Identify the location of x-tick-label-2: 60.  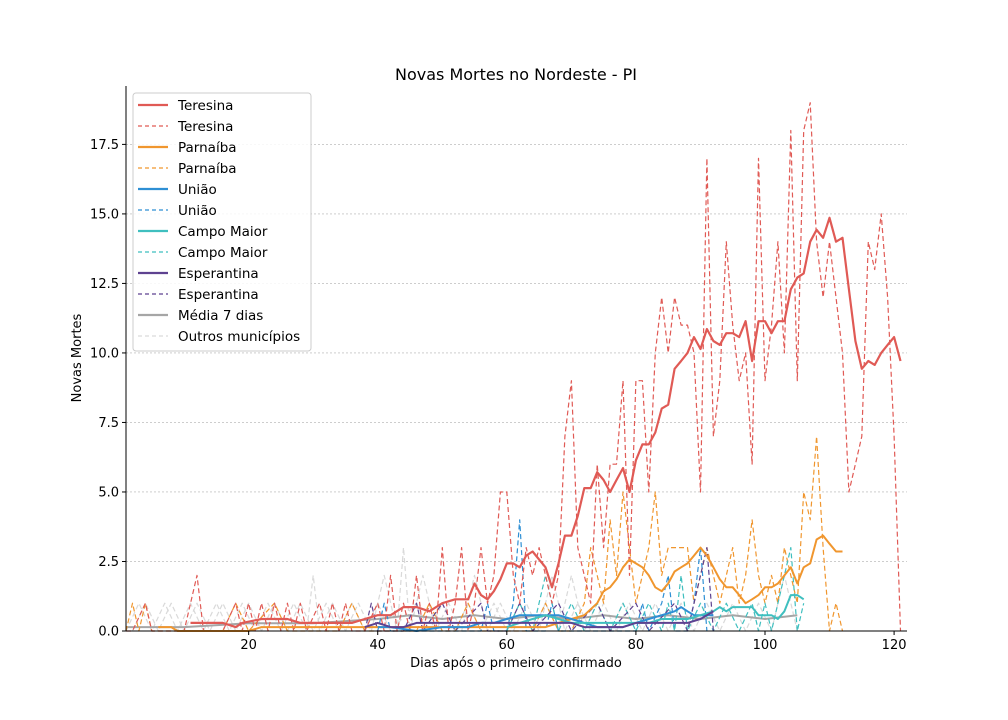
(507, 645).